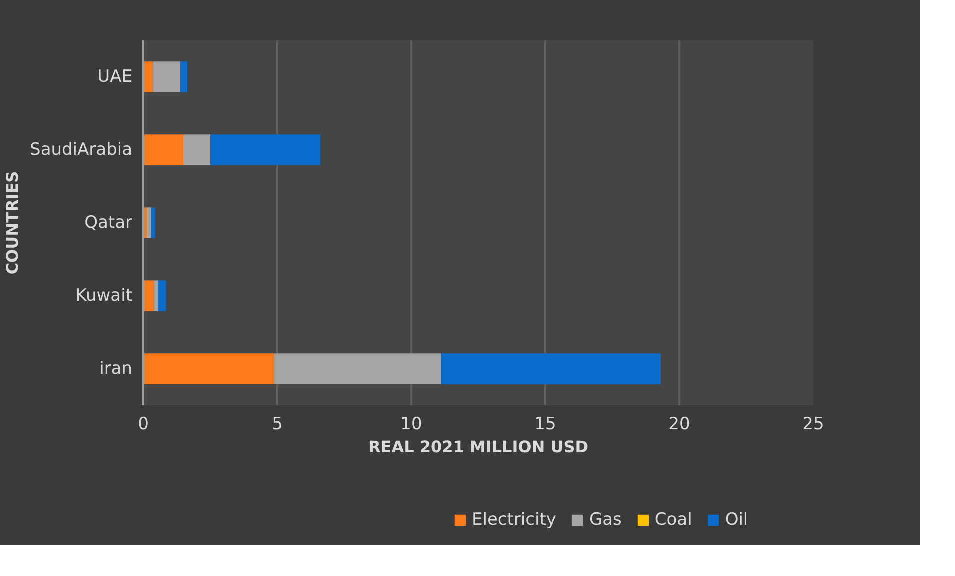 This screenshot has width=955, height=576. Describe the element at coordinates (679, 424) in the screenshot. I see `x-tick-label: 20` at that location.